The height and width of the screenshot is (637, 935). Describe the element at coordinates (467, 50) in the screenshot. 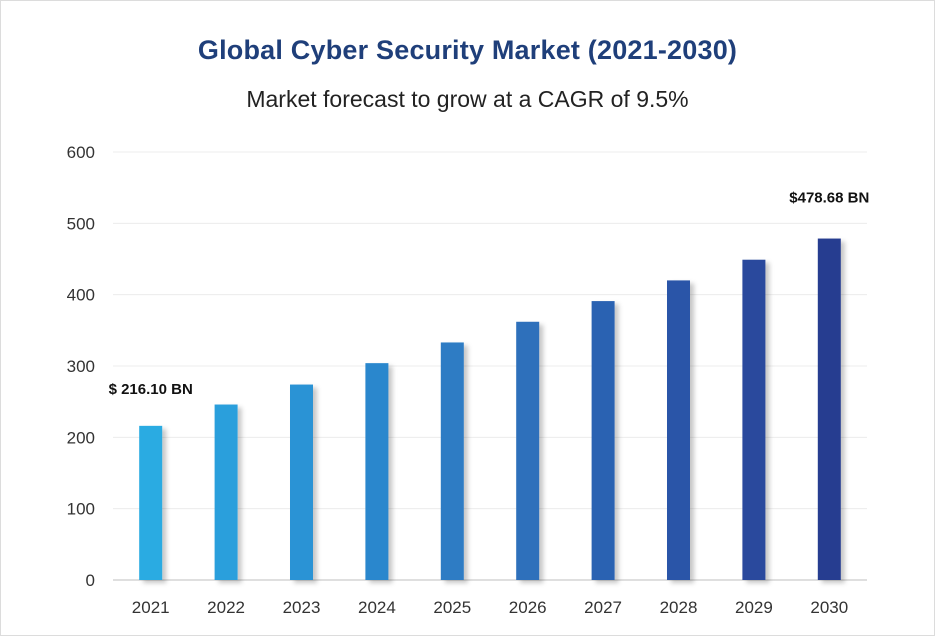

I see `chart-title: Global Cyber Security Market (2021-2030)` at that location.